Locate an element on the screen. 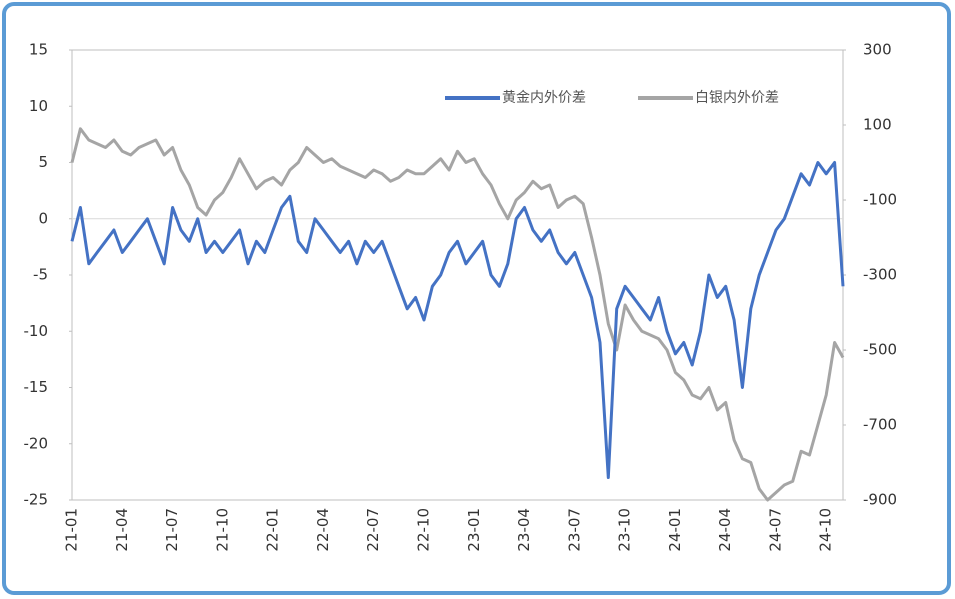 This screenshot has width=955, height=599. y2-tick-label: -100 is located at coordinates (880, 200).